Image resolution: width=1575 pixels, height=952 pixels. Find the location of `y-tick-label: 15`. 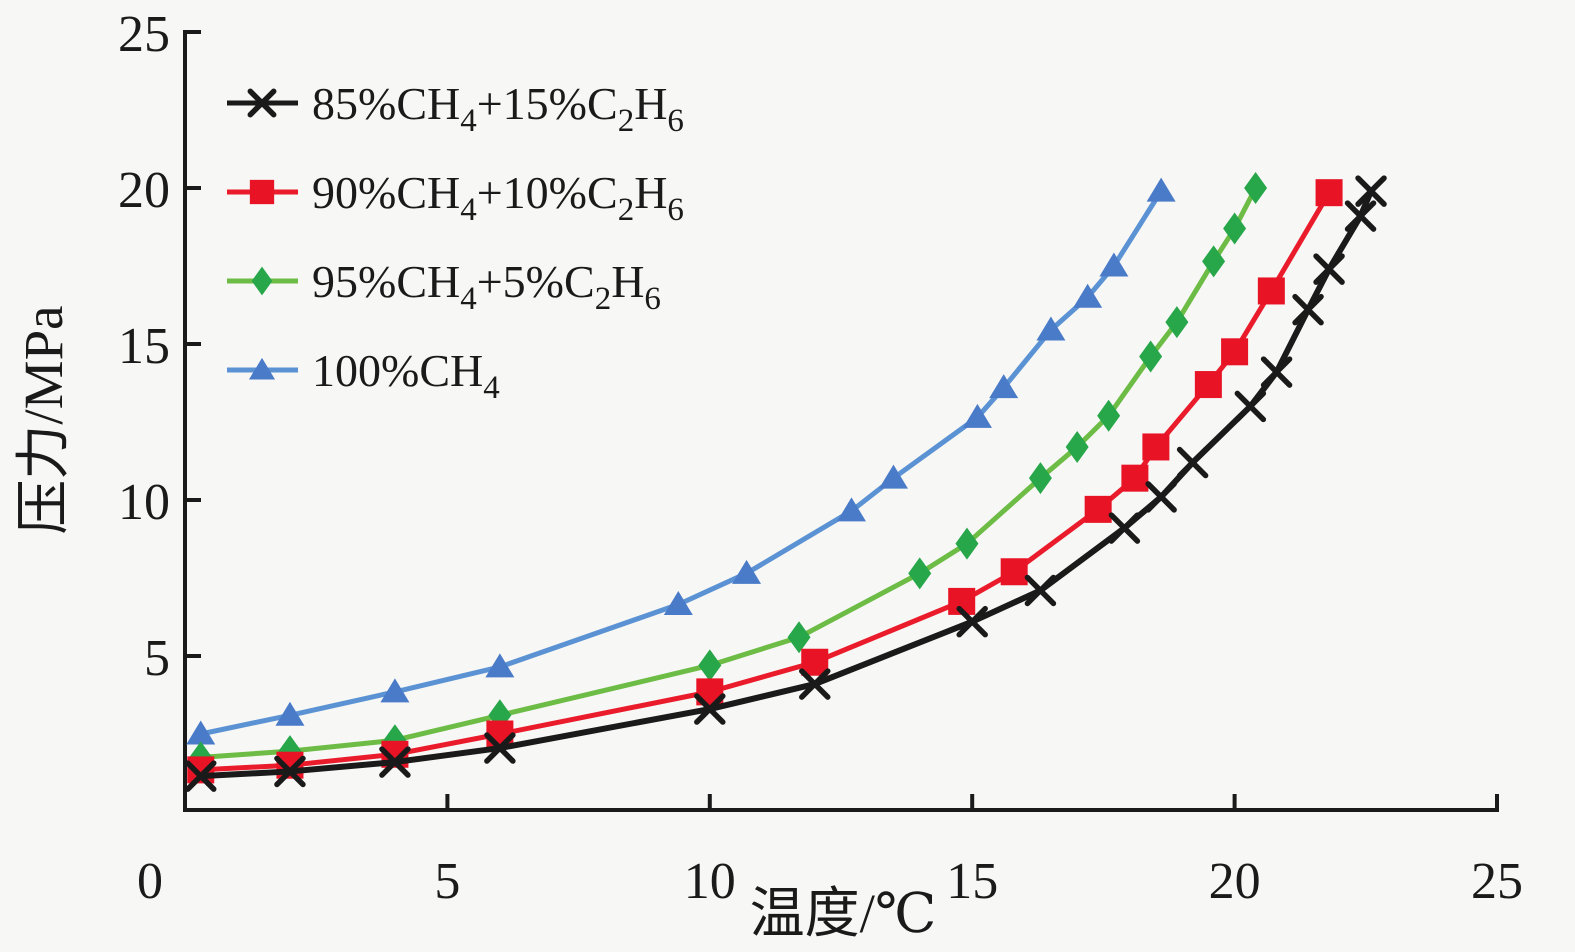

y-tick-label: 15 is located at coordinates (144, 346).